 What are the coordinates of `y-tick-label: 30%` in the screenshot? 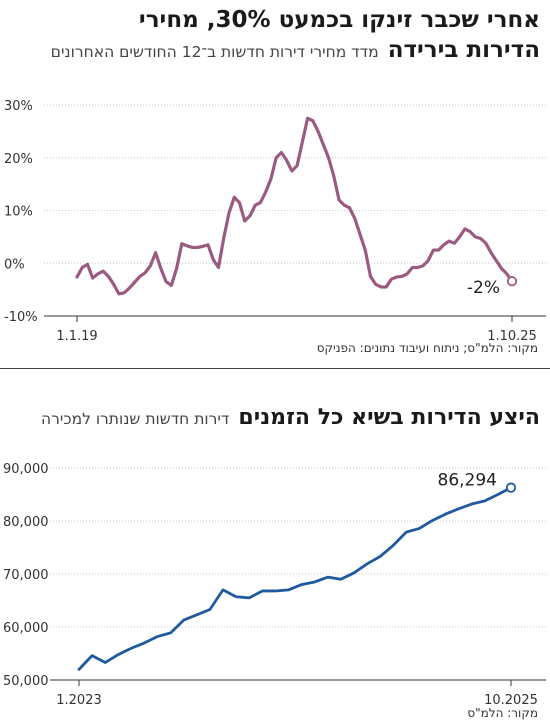 It's located at (18, 106).